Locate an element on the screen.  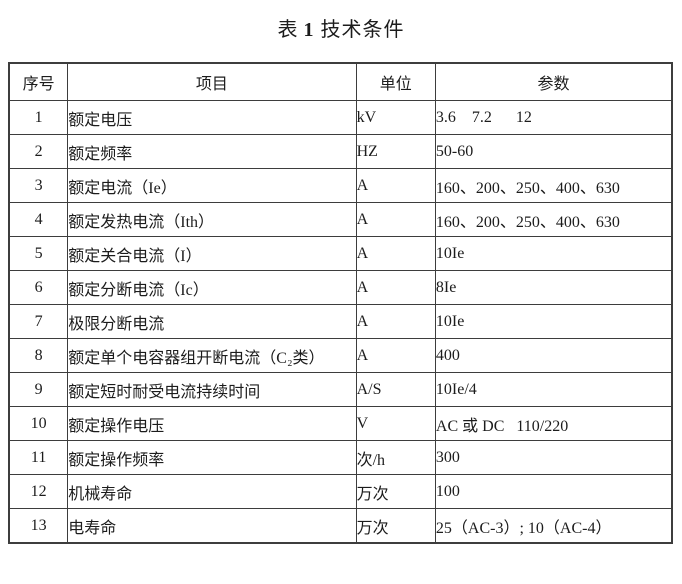
cell-param: 25（AC-3）; 10（AC-4） is located at coordinates (553, 526).